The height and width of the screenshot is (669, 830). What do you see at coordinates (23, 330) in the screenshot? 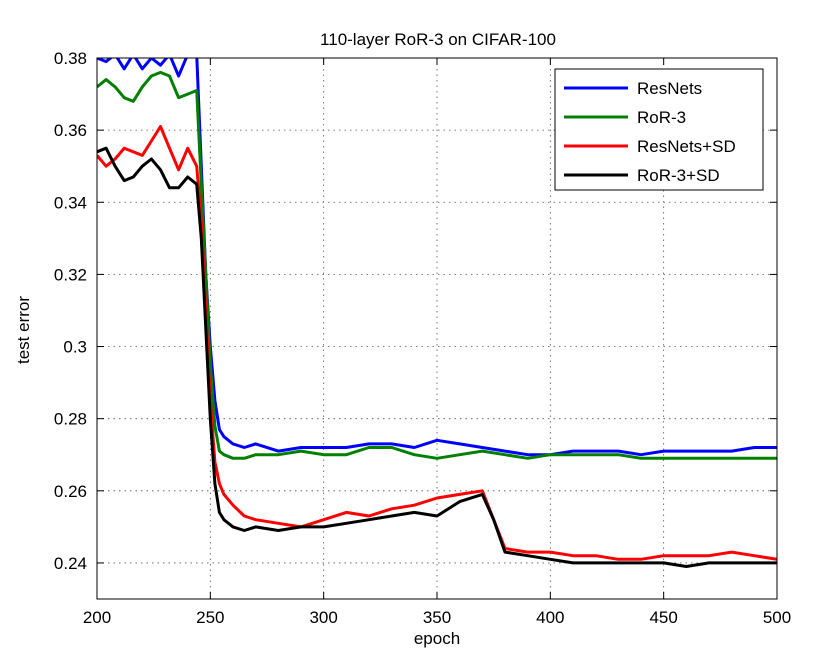
I see `y-axis-label: test error` at bounding box center [23, 330].